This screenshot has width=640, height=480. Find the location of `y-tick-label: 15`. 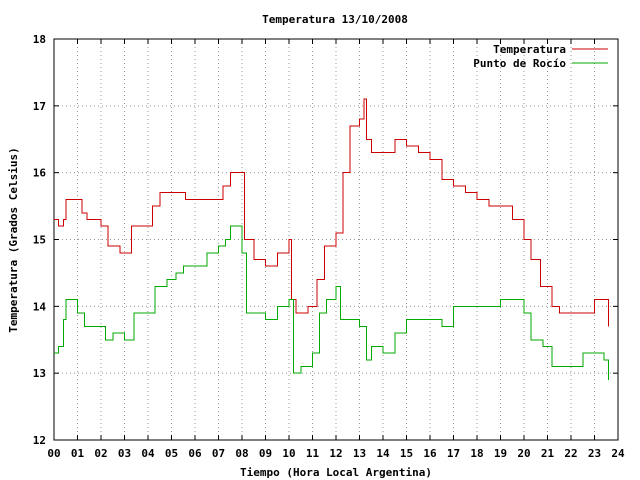

y-tick-label: 15 is located at coordinates (39, 240).